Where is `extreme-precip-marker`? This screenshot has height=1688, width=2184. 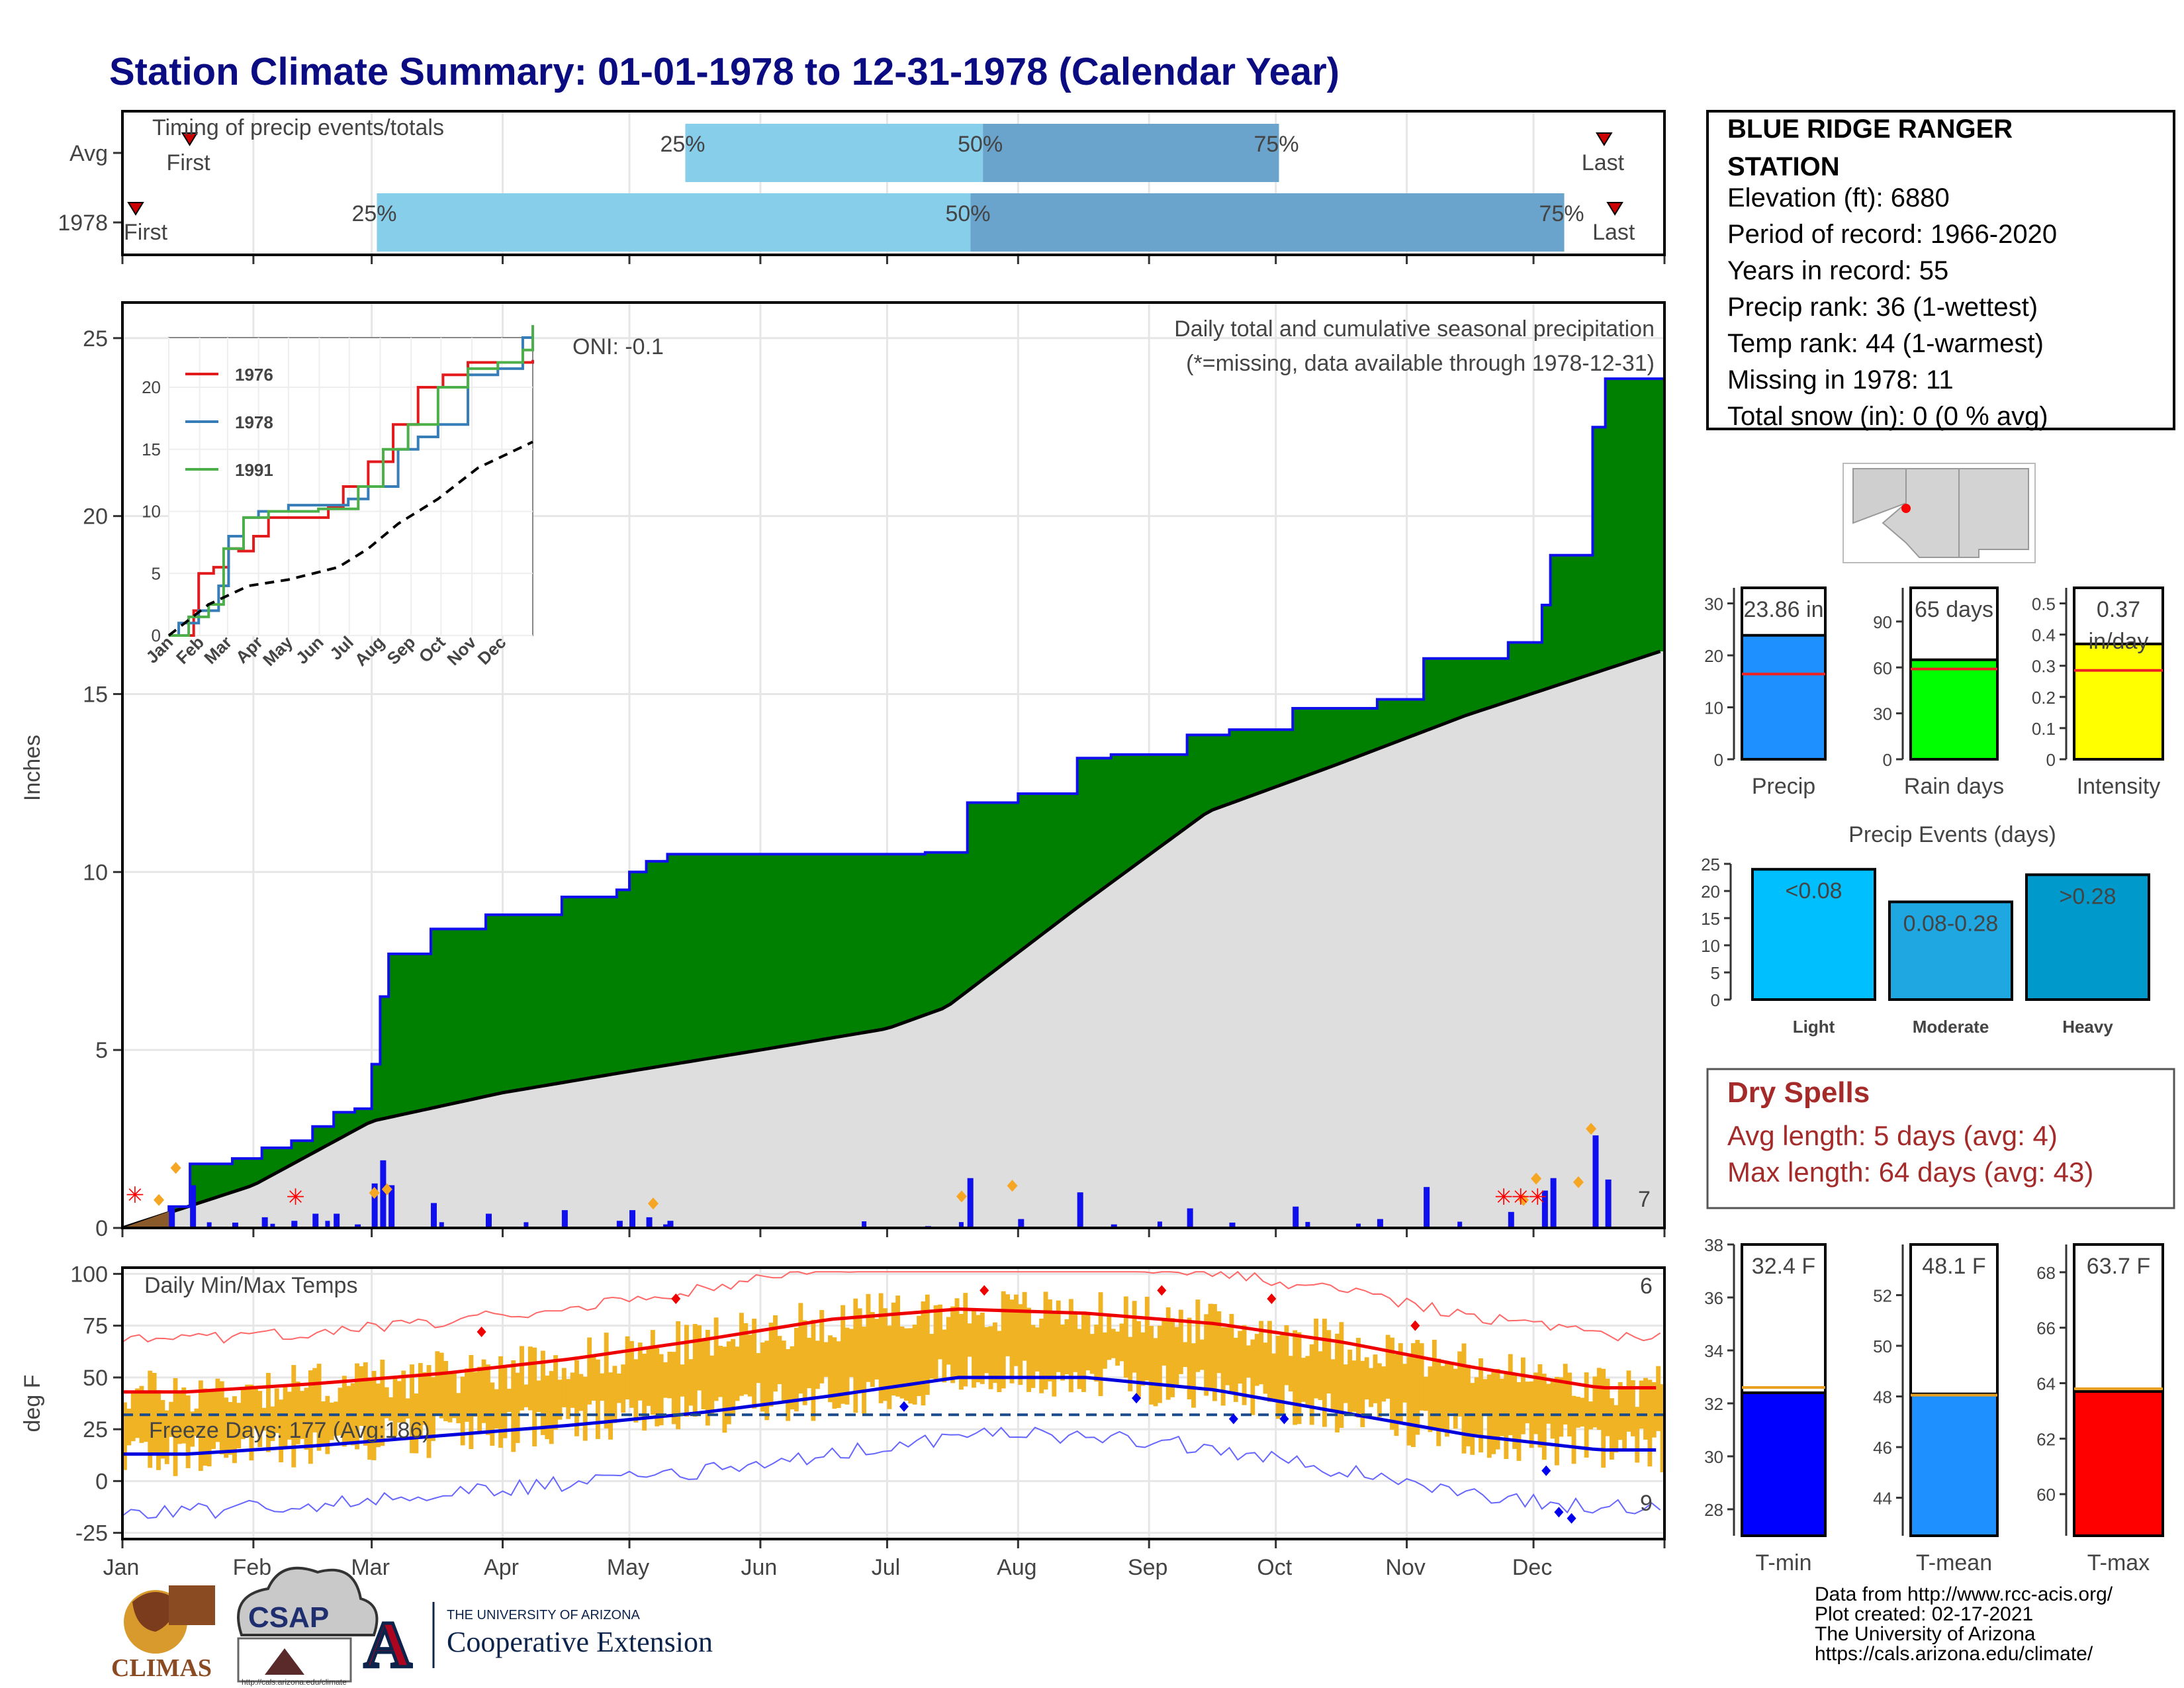
extreme-precip-marker is located at coordinates (1536, 1178).